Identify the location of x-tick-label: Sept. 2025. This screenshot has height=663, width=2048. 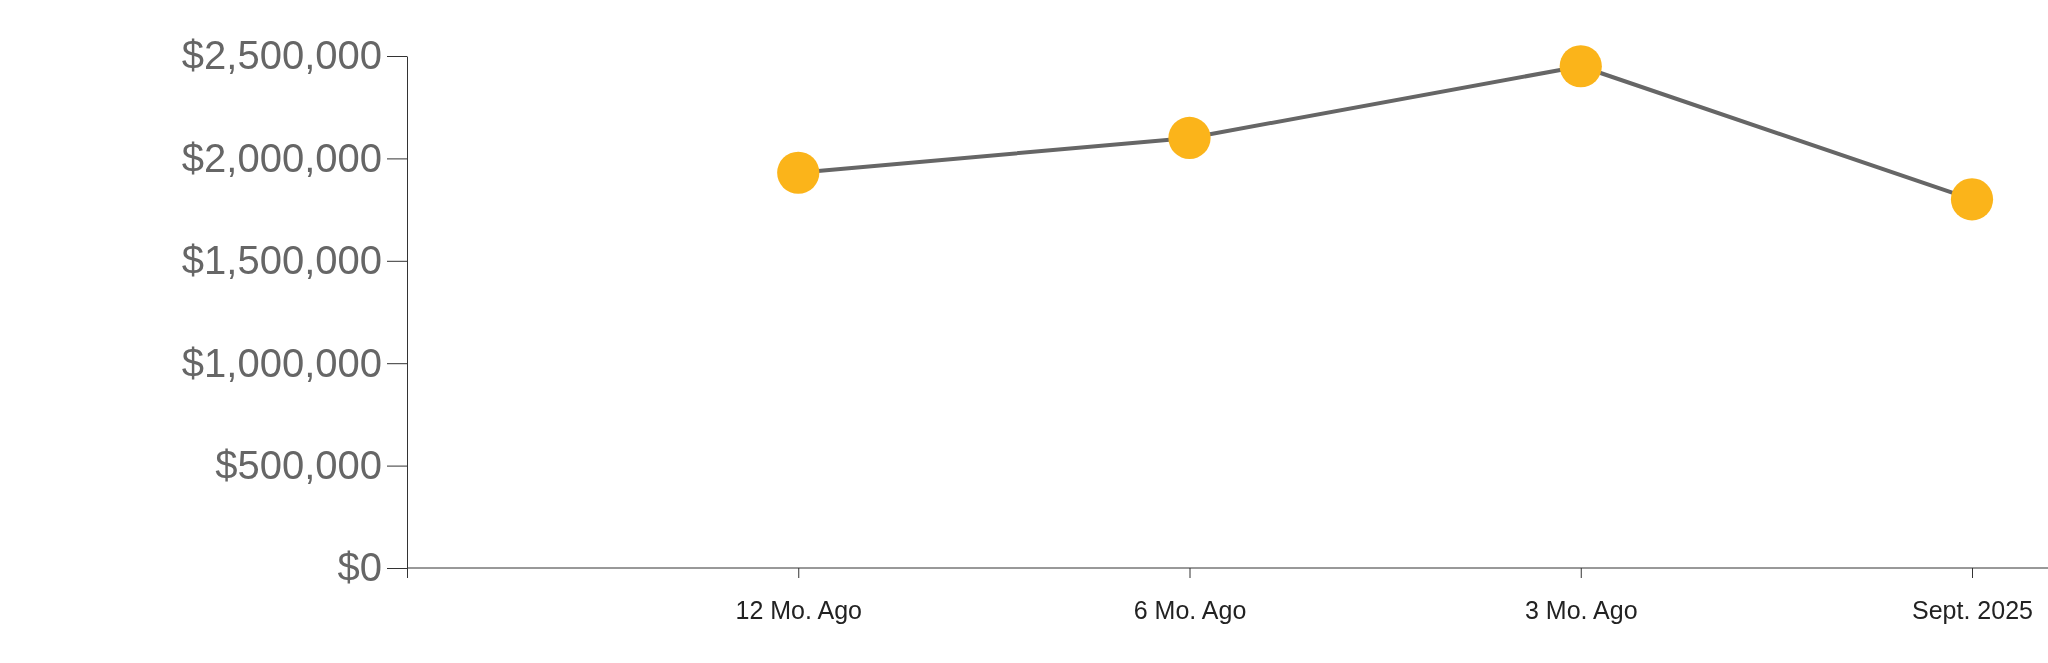
(1972, 609).